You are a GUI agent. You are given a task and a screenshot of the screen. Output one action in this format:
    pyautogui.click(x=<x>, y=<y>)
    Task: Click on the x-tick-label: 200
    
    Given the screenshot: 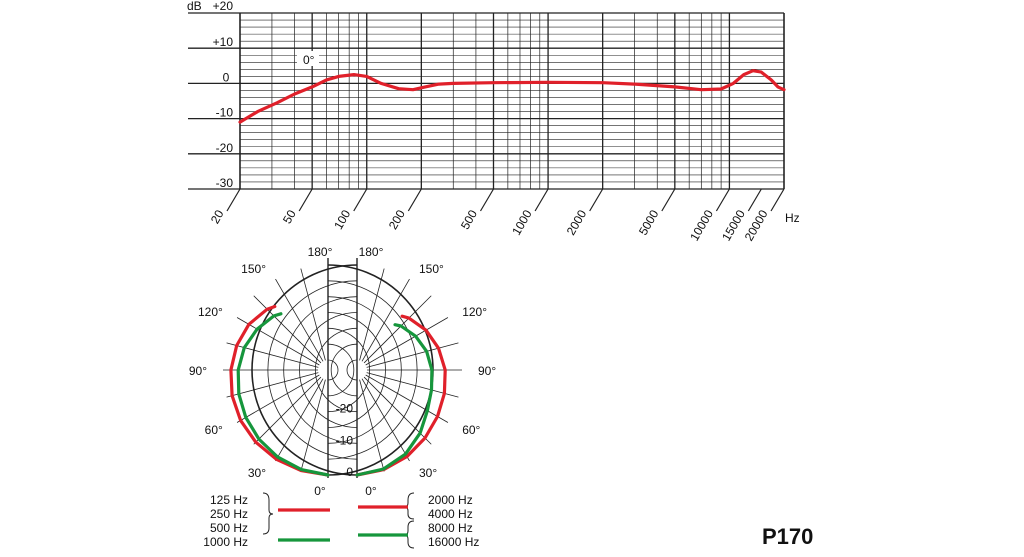 What is the action you would take?
    pyautogui.click(x=397, y=219)
    